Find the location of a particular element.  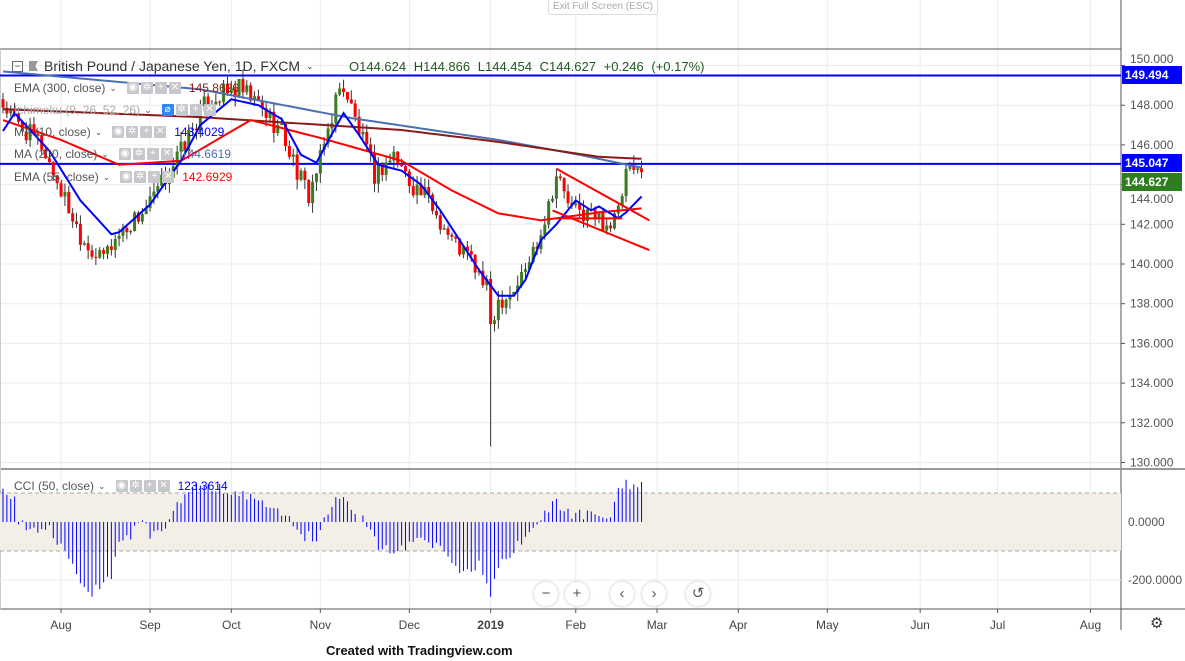

indicator-legend: EMA (55, close) ⌄ ◉ ✲ + ✕ 142.6929 is located at coordinates (123, 177).